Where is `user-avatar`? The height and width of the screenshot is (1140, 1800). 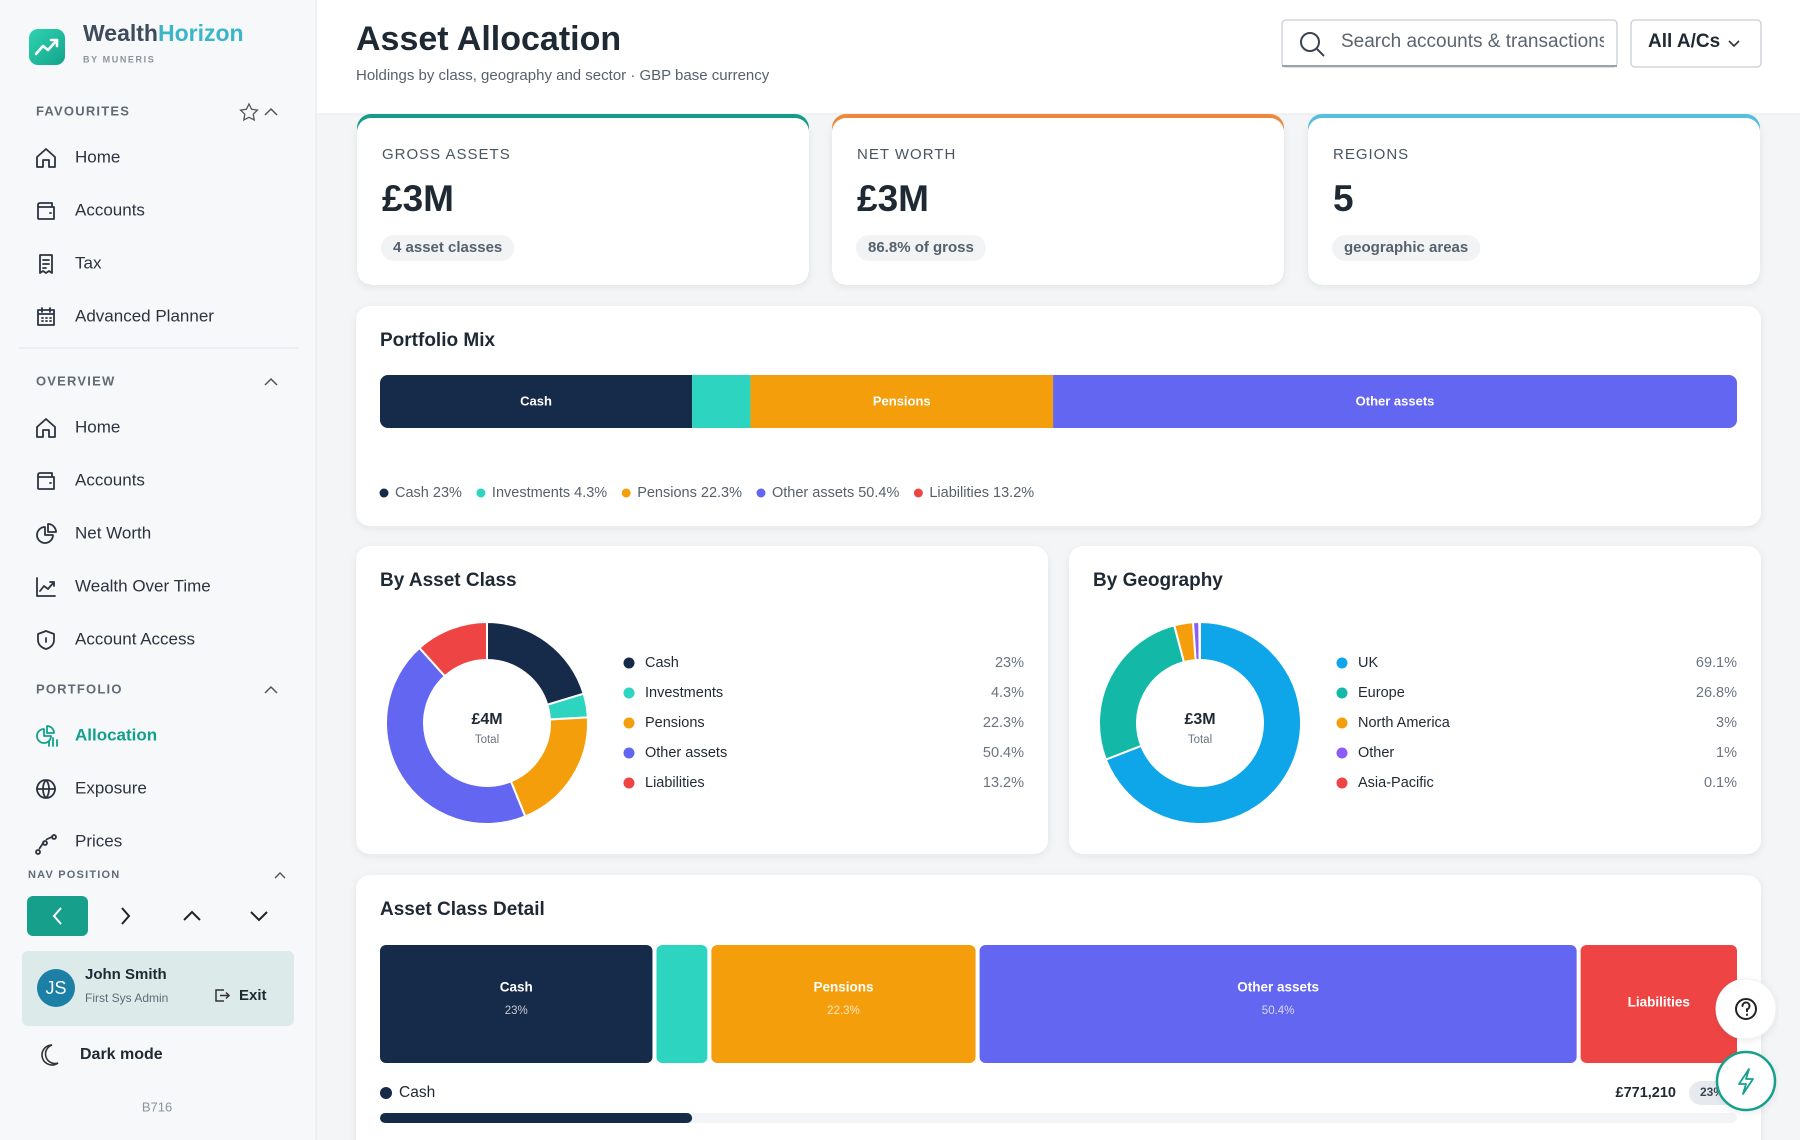
user-avatar is located at coordinates (56, 988).